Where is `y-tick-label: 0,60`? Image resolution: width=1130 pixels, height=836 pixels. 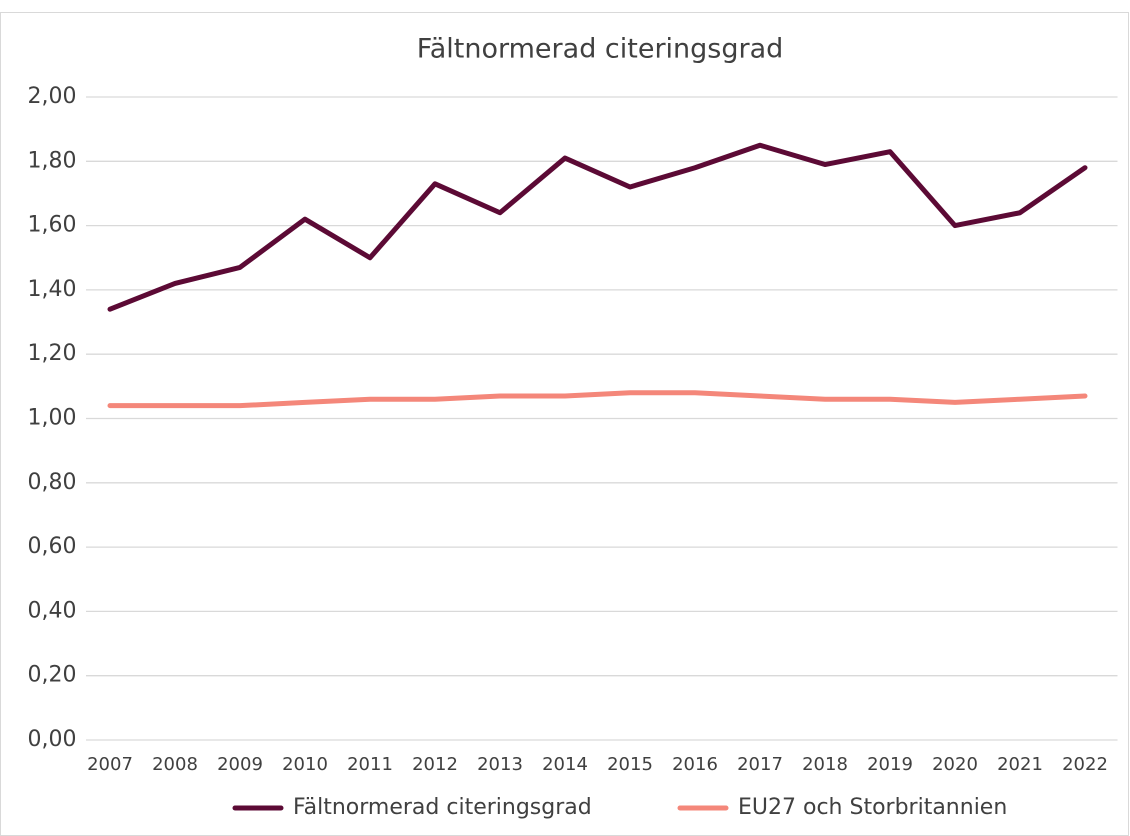
y-tick-label: 0,60 is located at coordinates (52, 546).